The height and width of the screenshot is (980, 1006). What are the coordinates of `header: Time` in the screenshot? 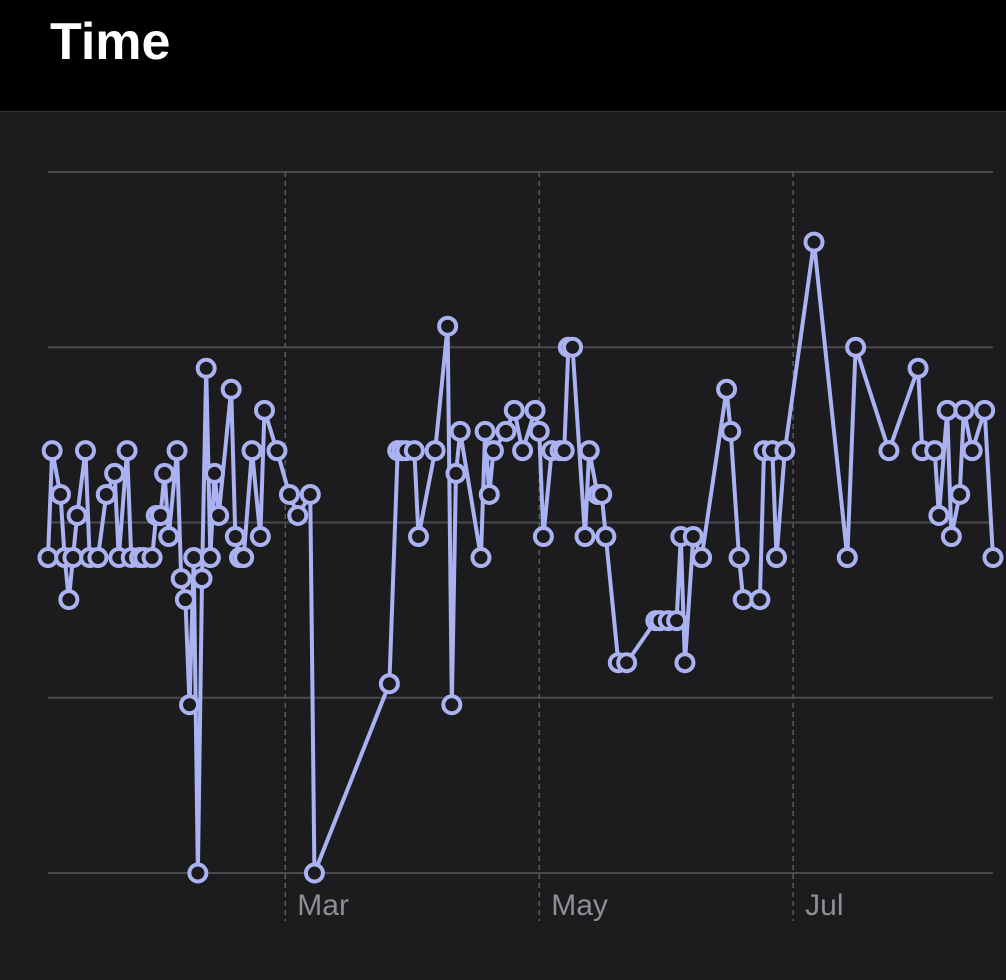 It's located at (503, 56).